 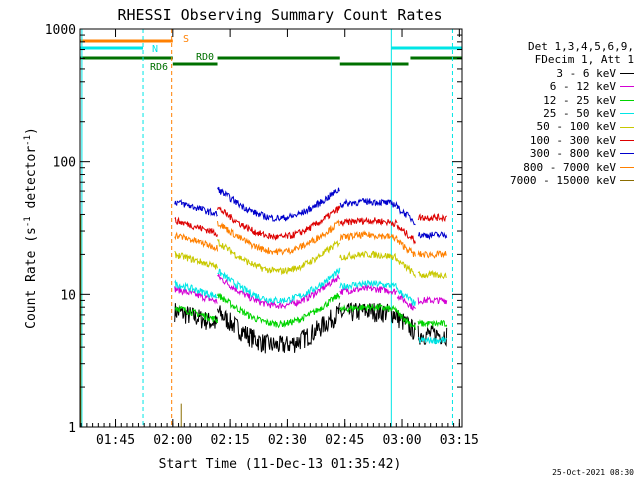 I want to click on series-line-0-seg4, so click(x=432, y=336).